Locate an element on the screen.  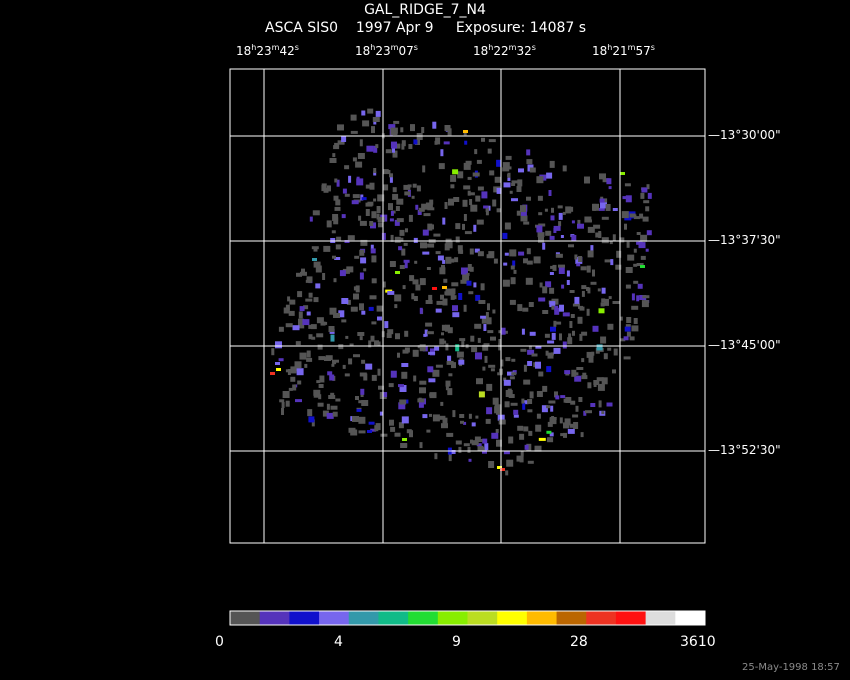
observation-info: ASCA SIS0 1997 Apr 9 Exposure: 14087 s is located at coordinates (425, 28).